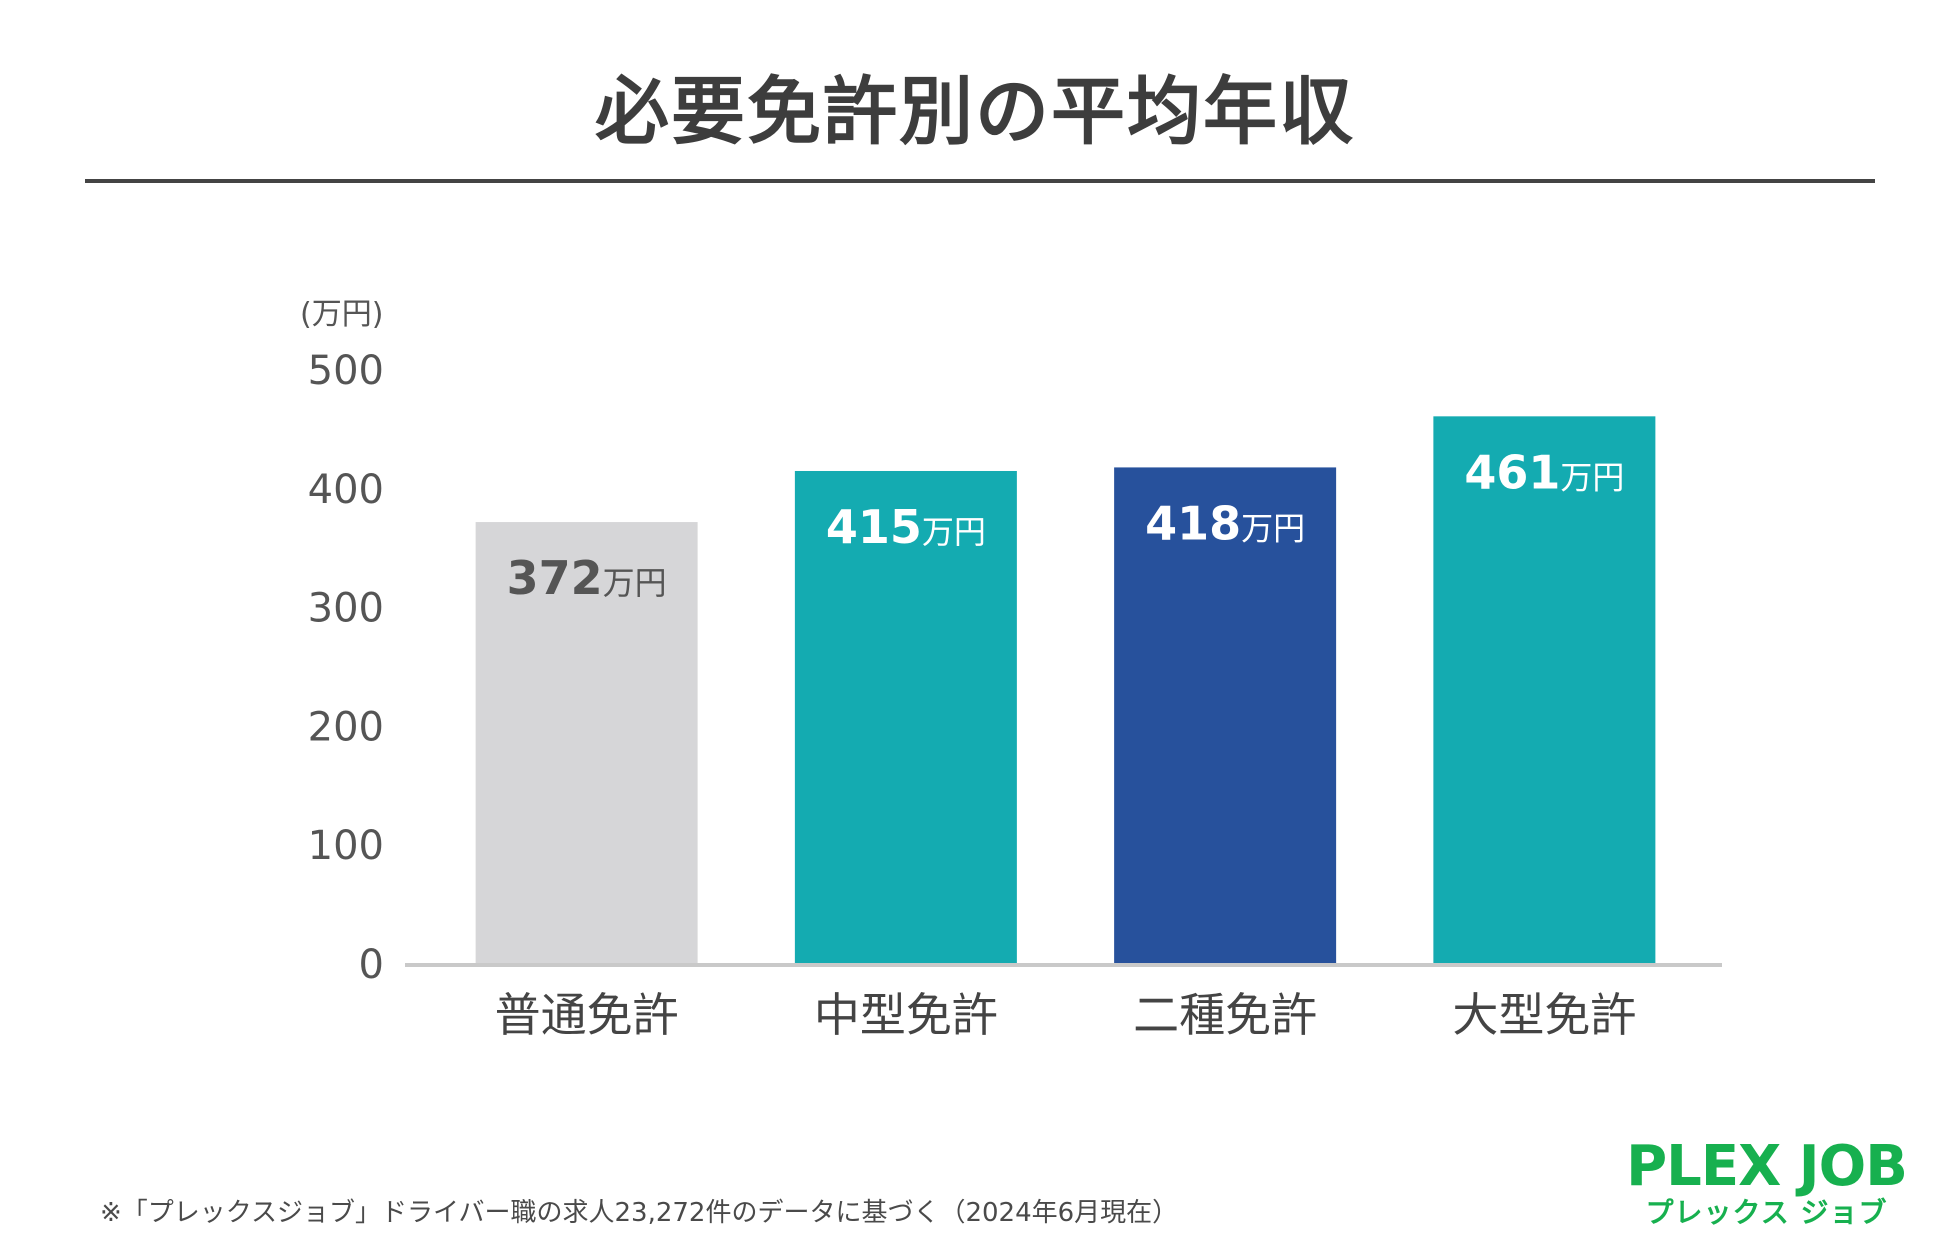  Describe the element at coordinates (906, 1015) in the screenshot. I see `x-tick-label: 中型免許` at that location.